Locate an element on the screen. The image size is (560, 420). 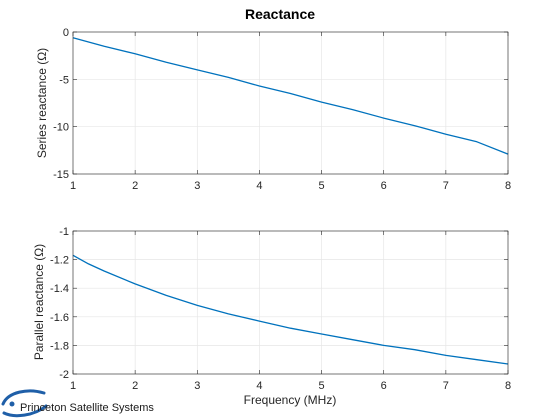
x-axis-label: Frequency (MHz) is located at coordinates (290, 400).